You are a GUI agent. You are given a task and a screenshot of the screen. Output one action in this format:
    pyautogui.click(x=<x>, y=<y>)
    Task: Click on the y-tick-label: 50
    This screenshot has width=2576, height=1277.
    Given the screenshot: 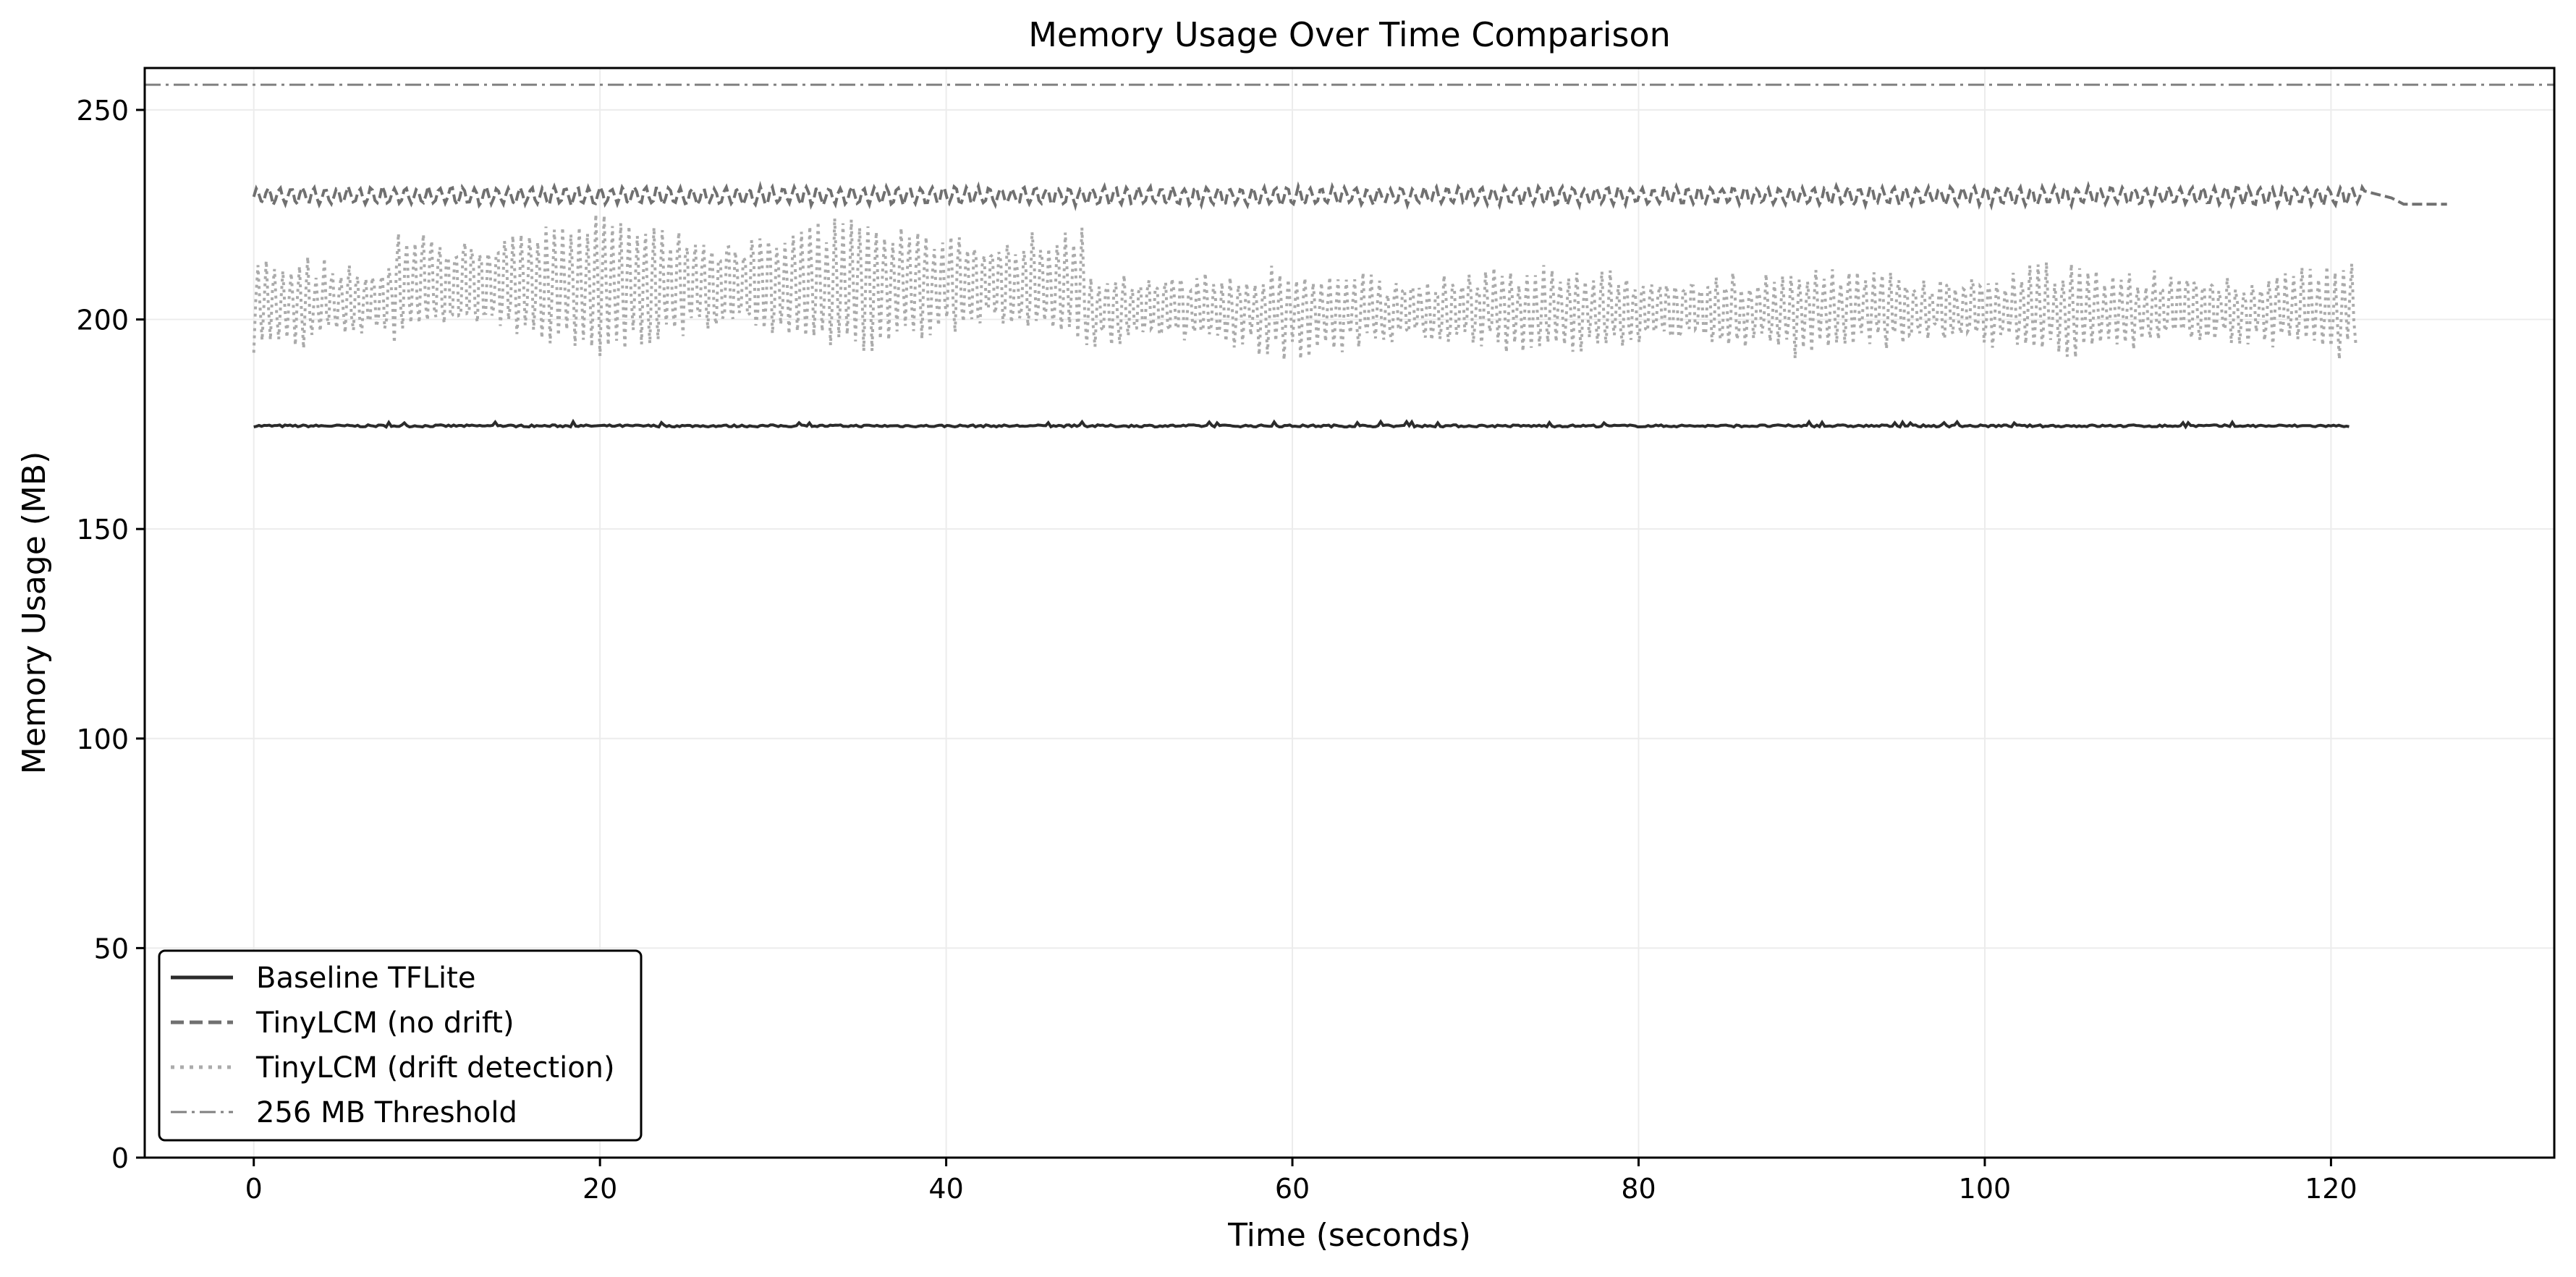 What is the action you would take?
    pyautogui.click(x=111, y=948)
    